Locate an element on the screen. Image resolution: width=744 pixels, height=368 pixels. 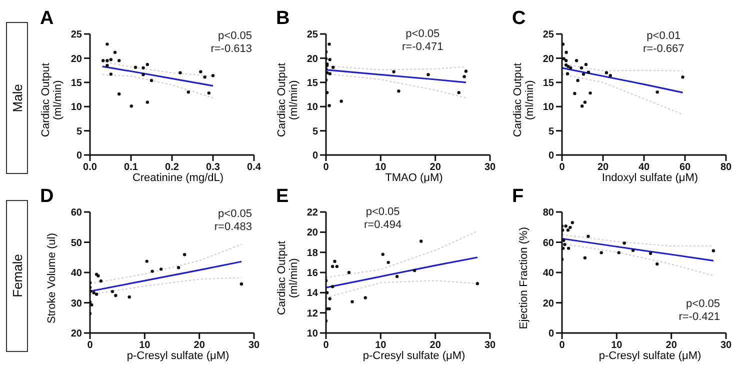
y-axis-title: Stroke Volume (ul) is located at coordinates (52, 278).